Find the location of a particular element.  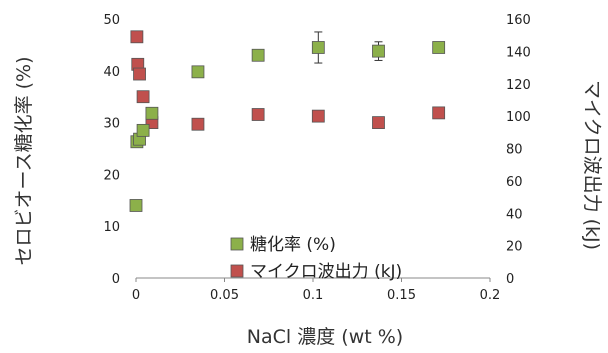

x-tick-label: 0.1 is located at coordinates (313, 295).